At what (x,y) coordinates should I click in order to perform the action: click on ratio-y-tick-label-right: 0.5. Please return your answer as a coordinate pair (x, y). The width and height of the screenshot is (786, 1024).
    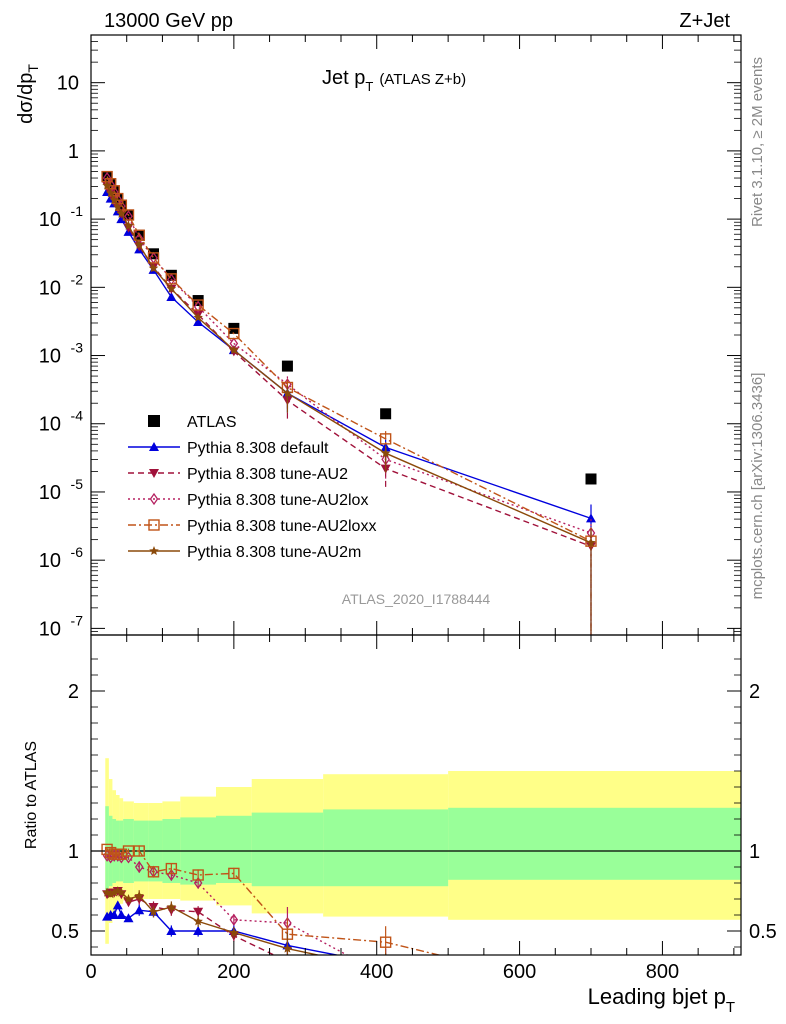
    Looking at the image, I should click on (763, 932).